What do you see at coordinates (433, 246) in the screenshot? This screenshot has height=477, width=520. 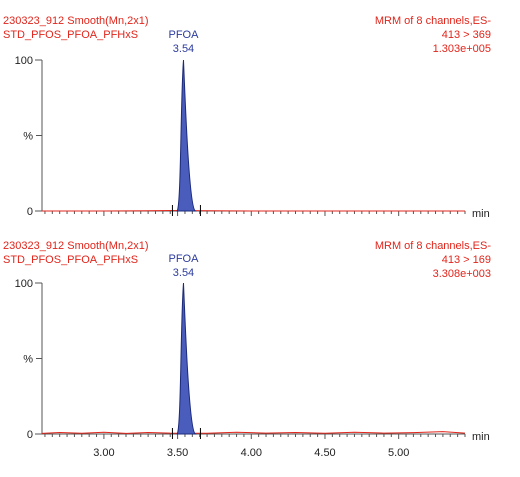 I see `panel2-header-right-line-1: MRM of 8 channels,ES-` at bounding box center [433, 246].